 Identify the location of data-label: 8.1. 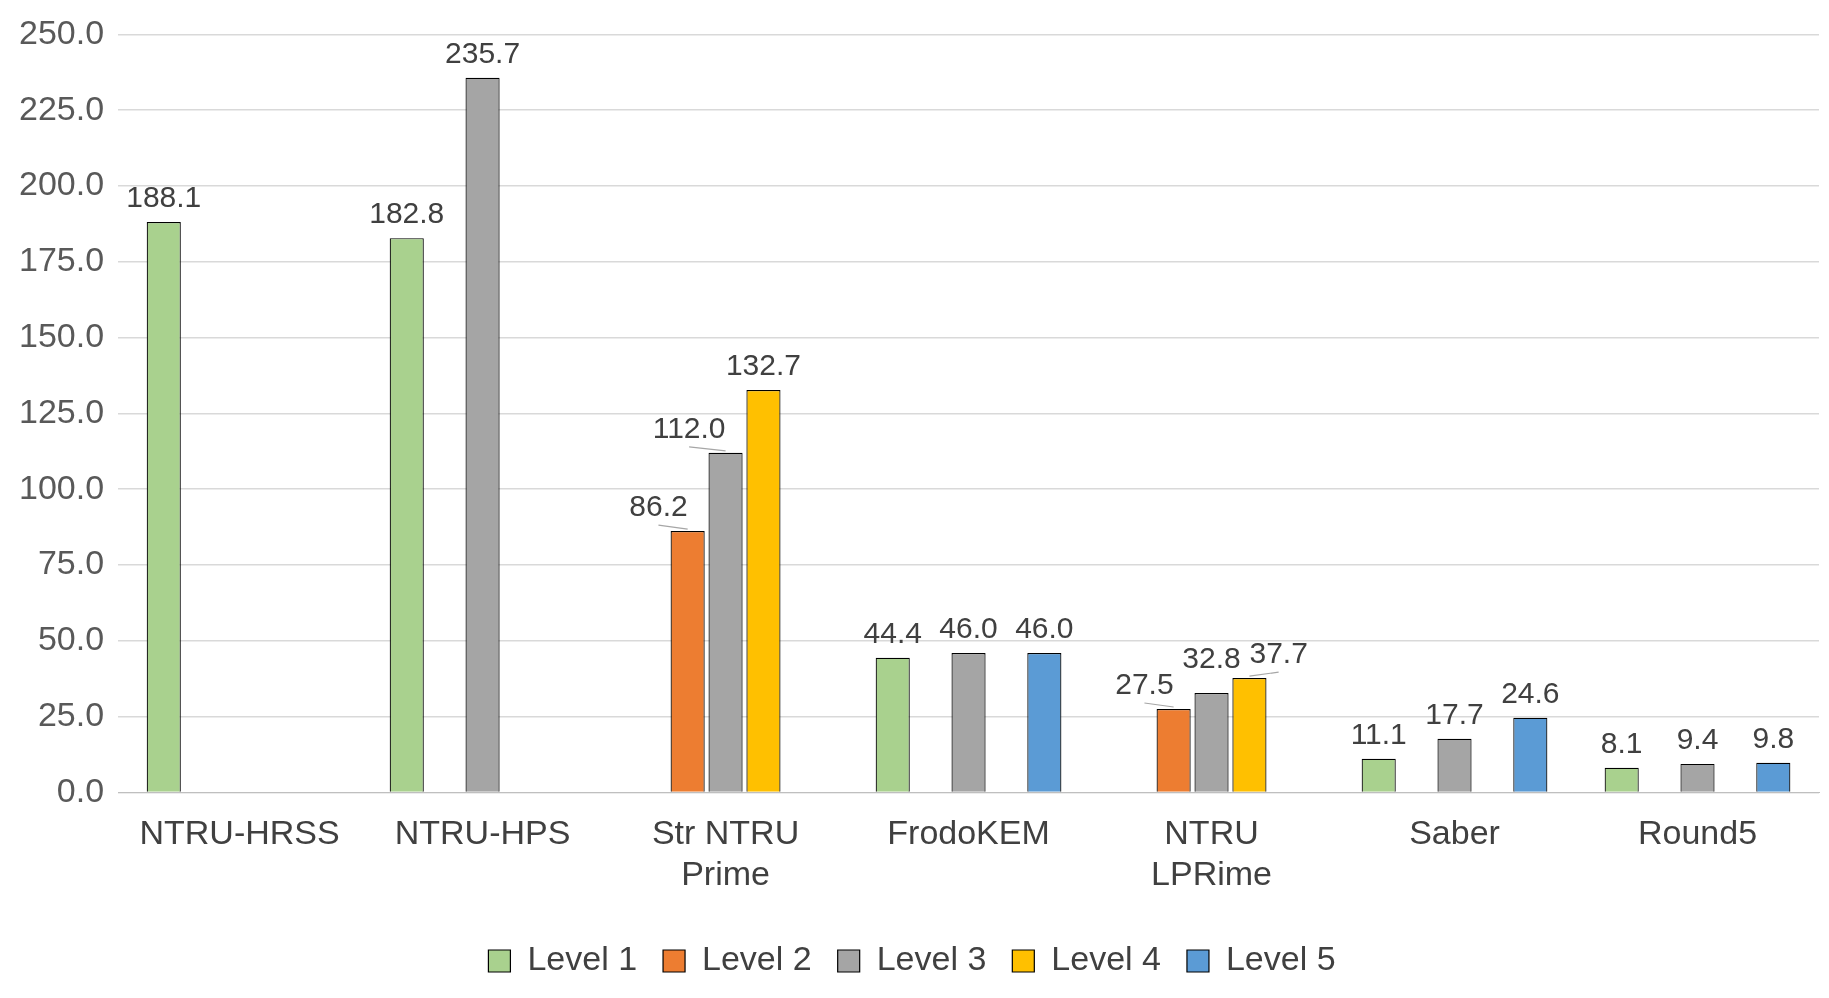
(1621, 743).